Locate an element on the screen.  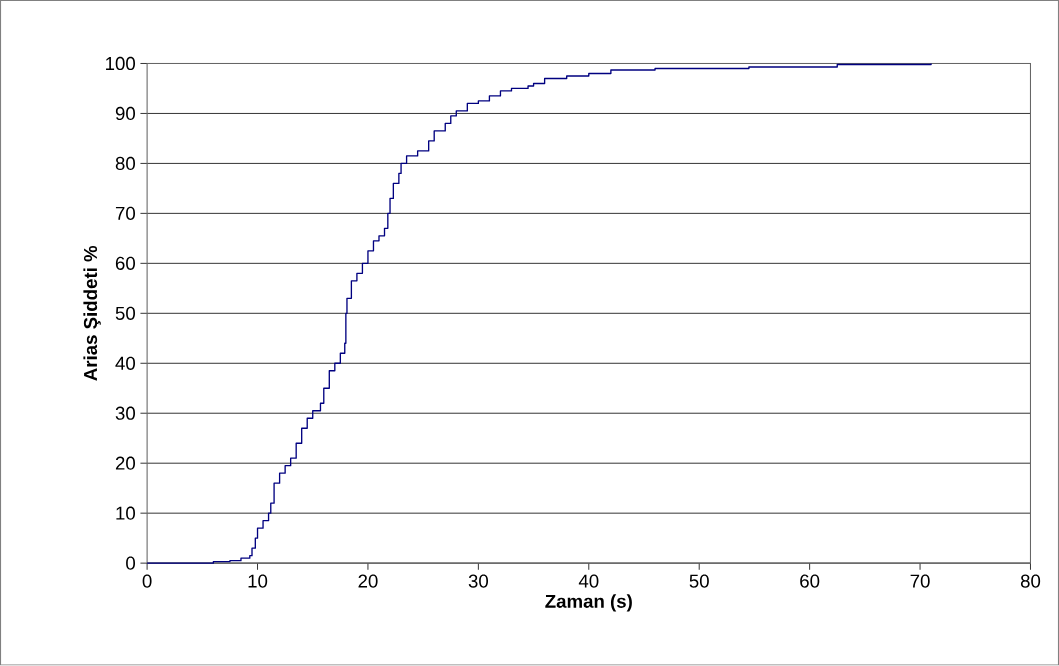
y-tick-label: 20 is located at coordinates (125, 463).